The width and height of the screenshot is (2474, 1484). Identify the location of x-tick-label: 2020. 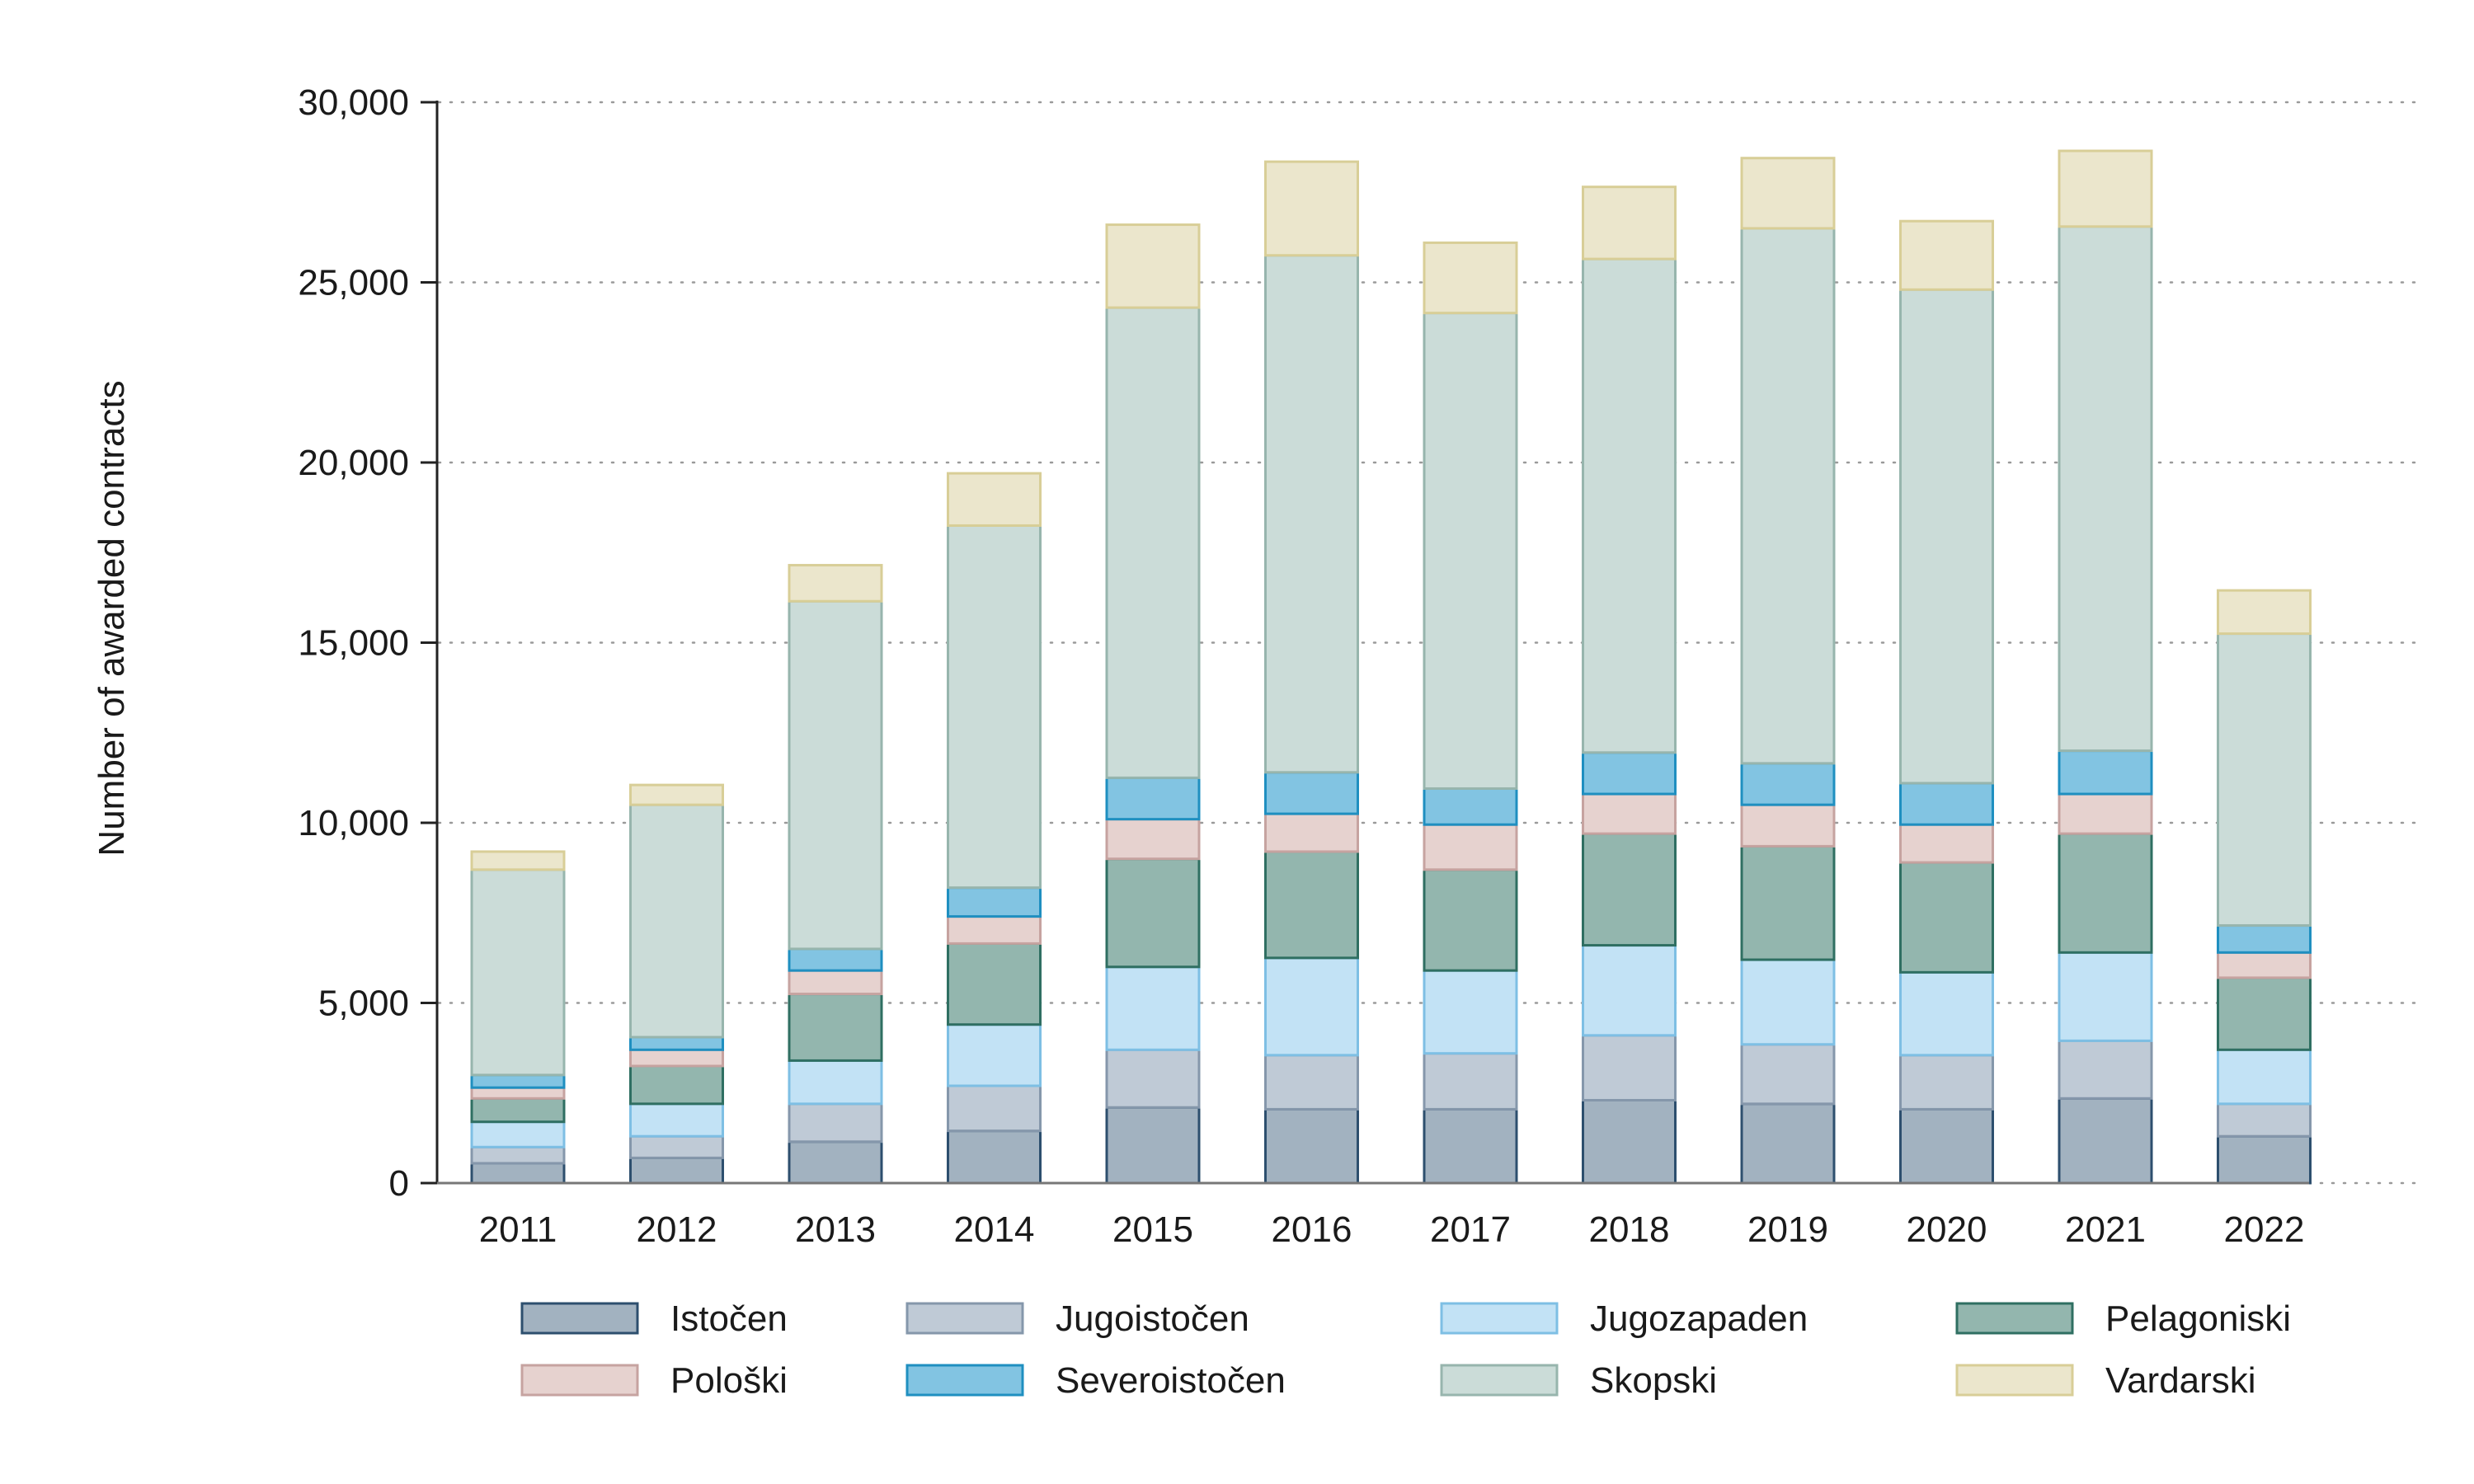
(1947, 1229).